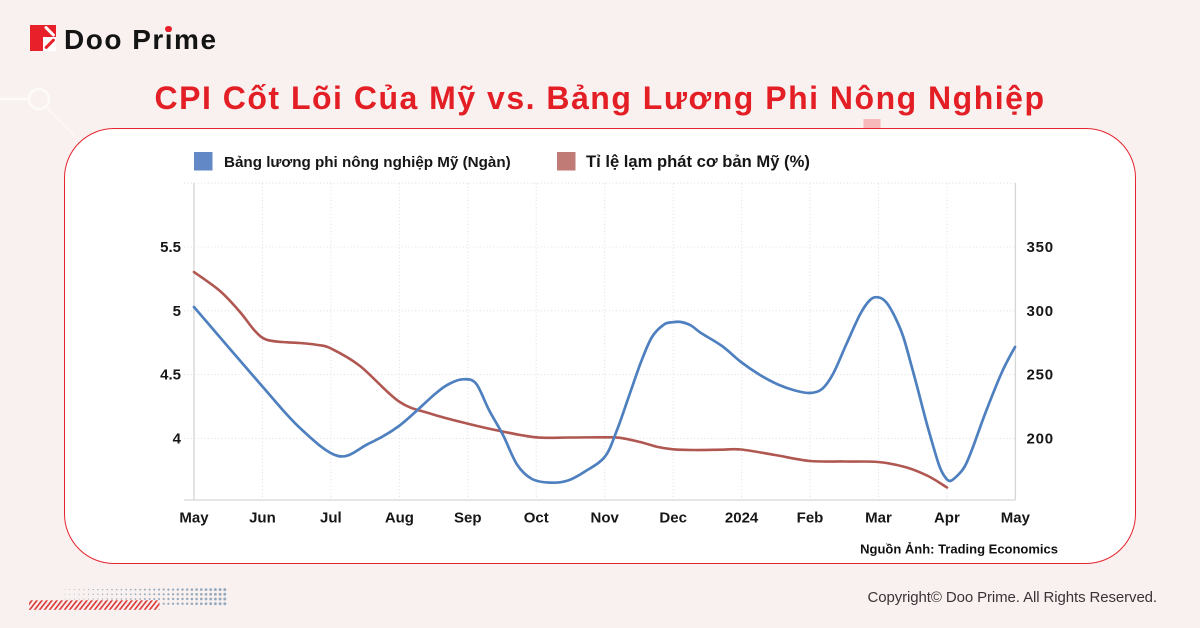 Image resolution: width=1200 pixels, height=628 pixels. I want to click on svg-text: Apr, so click(947, 518).